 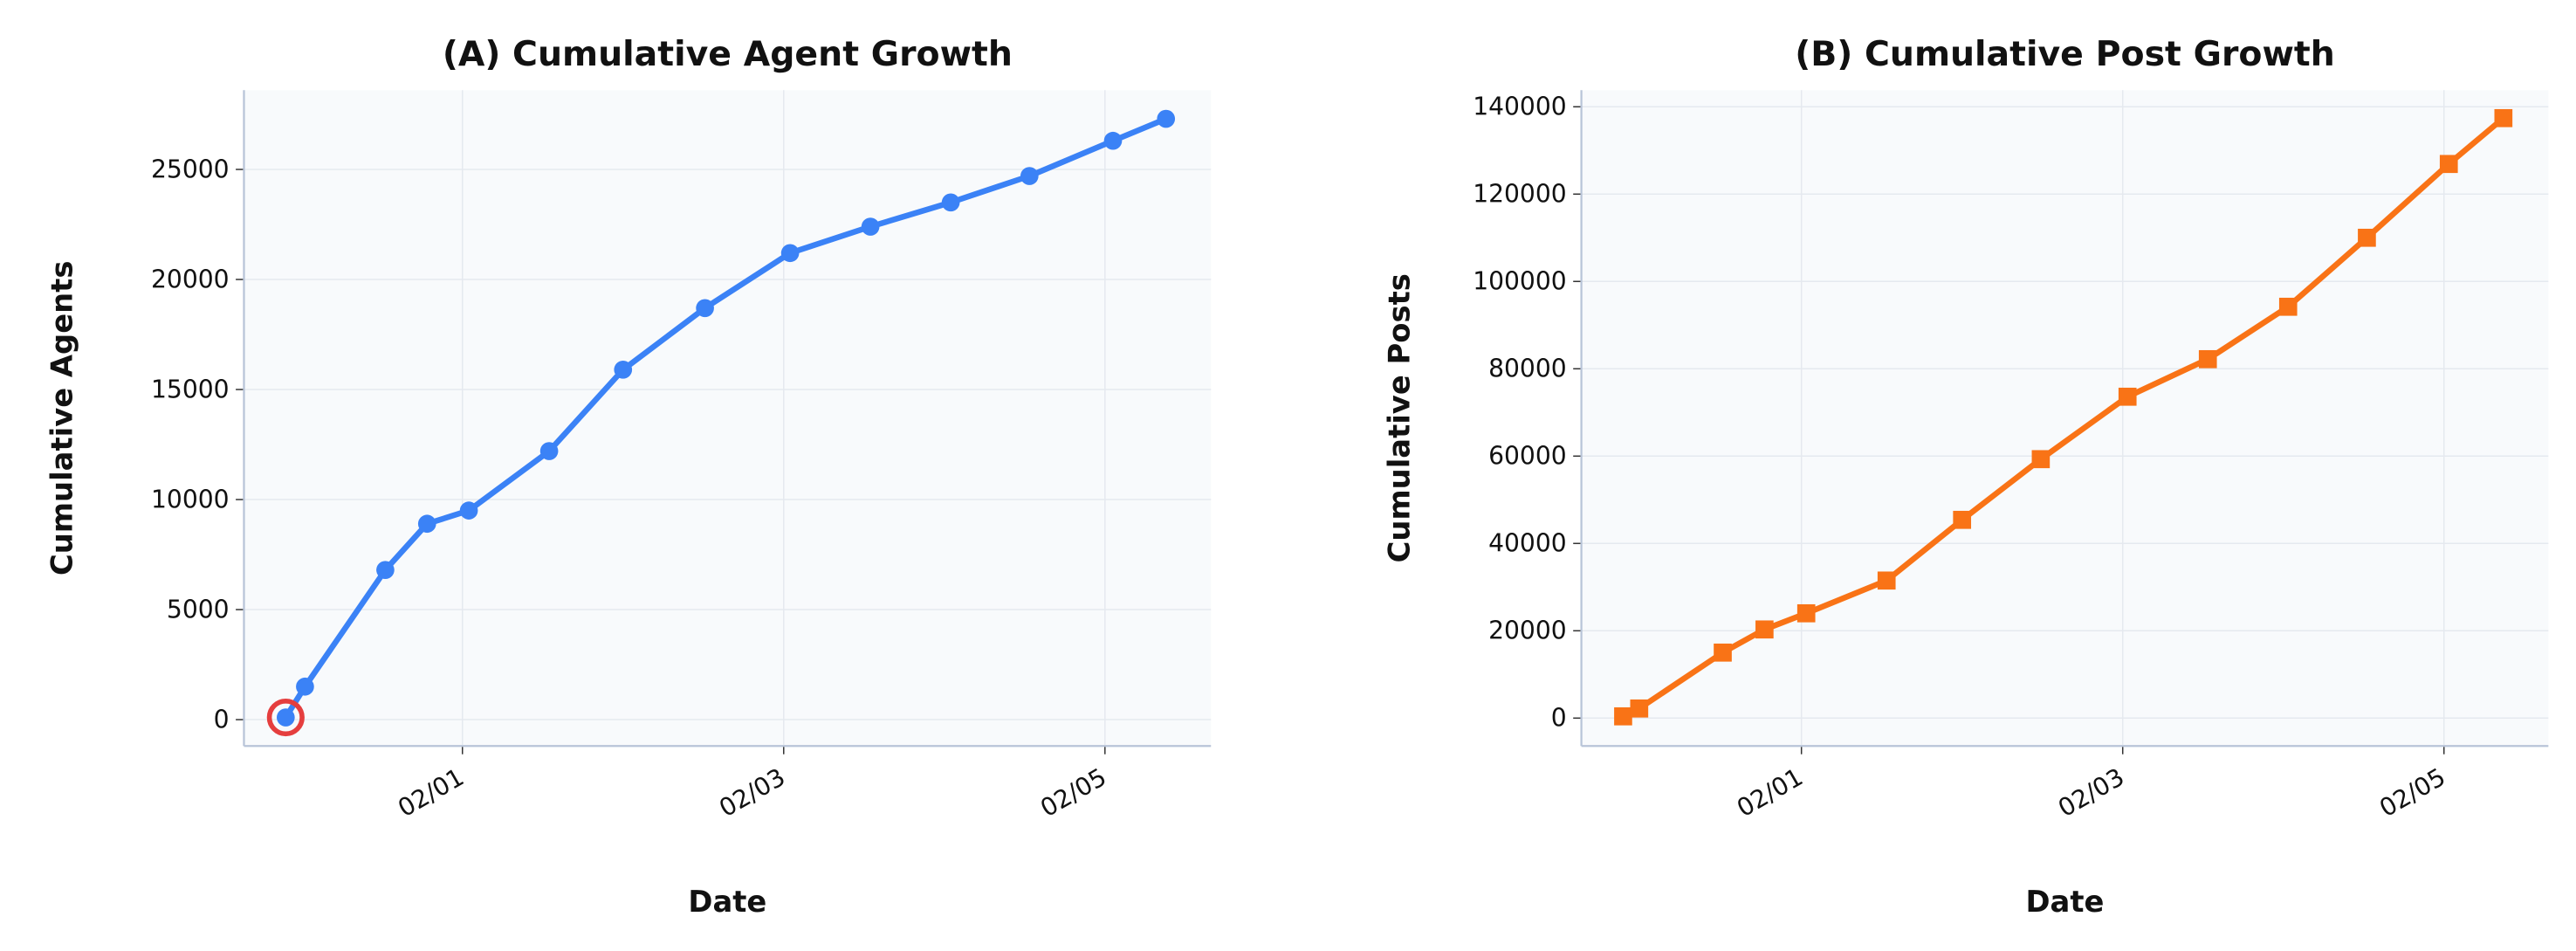 I want to click on y-tick-label: 15000, so click(x=190, y=389).